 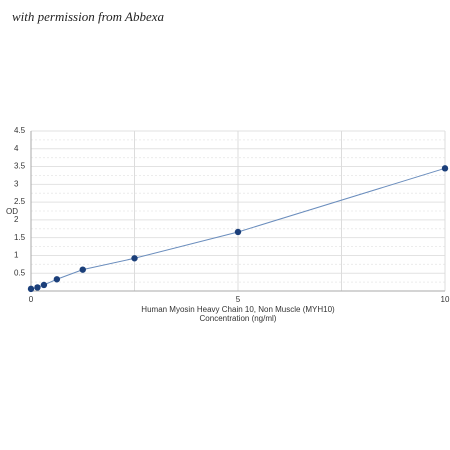 I want to click on x-tick-label: 0, so click(x=31, y=299).